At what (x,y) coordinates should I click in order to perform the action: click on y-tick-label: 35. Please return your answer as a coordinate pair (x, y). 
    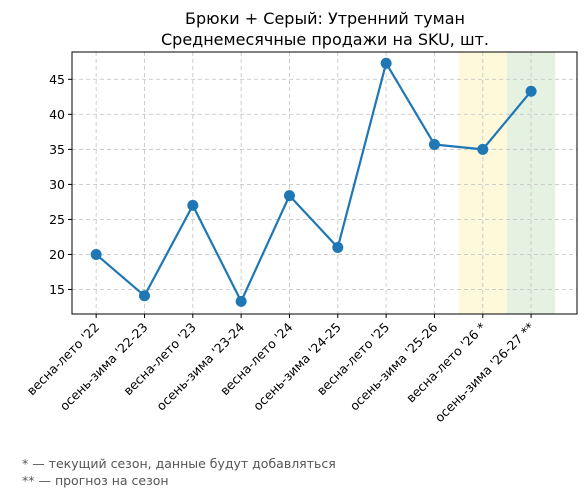
    Looking at the image, I should click on (57, 149).